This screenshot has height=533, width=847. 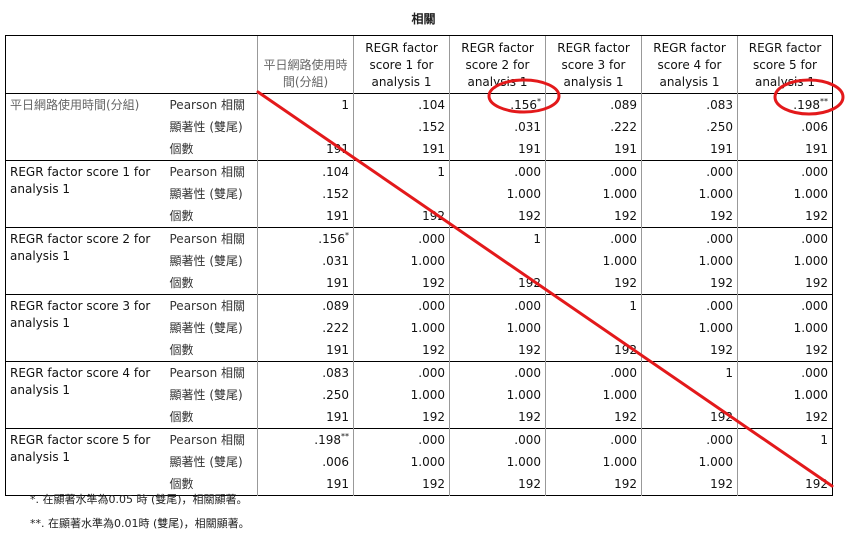 What do you see at coordinates (139, 499) in the screenshot?
I see `footnote: *. 在顯著水準為0.05 時 (雙尾)，相關顯著。` at bounding box center [139, 499].